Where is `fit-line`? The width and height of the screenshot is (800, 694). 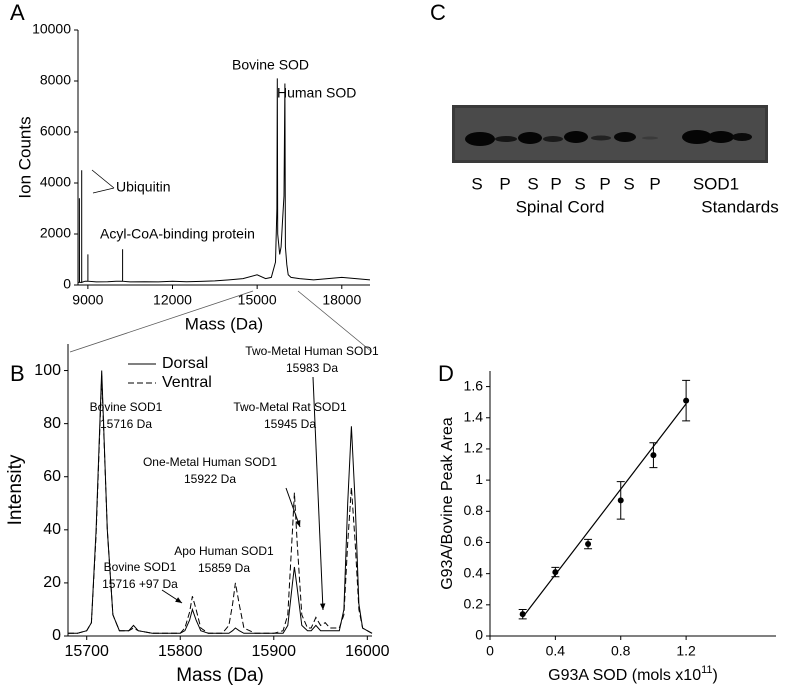 fit-line is located at coordinates (604, 510).